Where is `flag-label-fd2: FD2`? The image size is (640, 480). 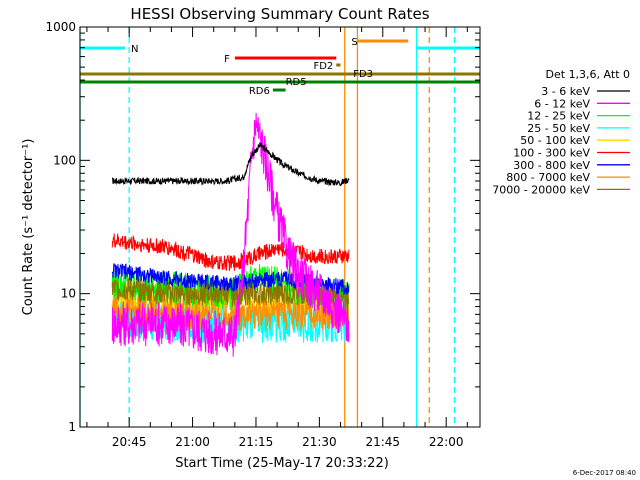 flag-label-fd2: FD2 is located at coordinates (323, 66).